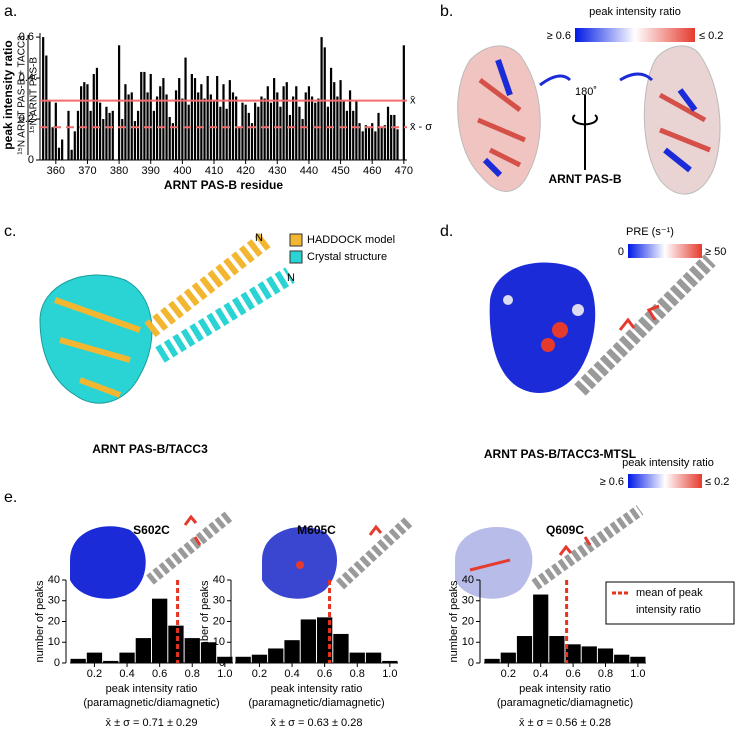  Describe the element at coordinates (560, 454) in the screenshot. I see `caption: ARNT PAS-B/TACC3-MTSL` at that location.